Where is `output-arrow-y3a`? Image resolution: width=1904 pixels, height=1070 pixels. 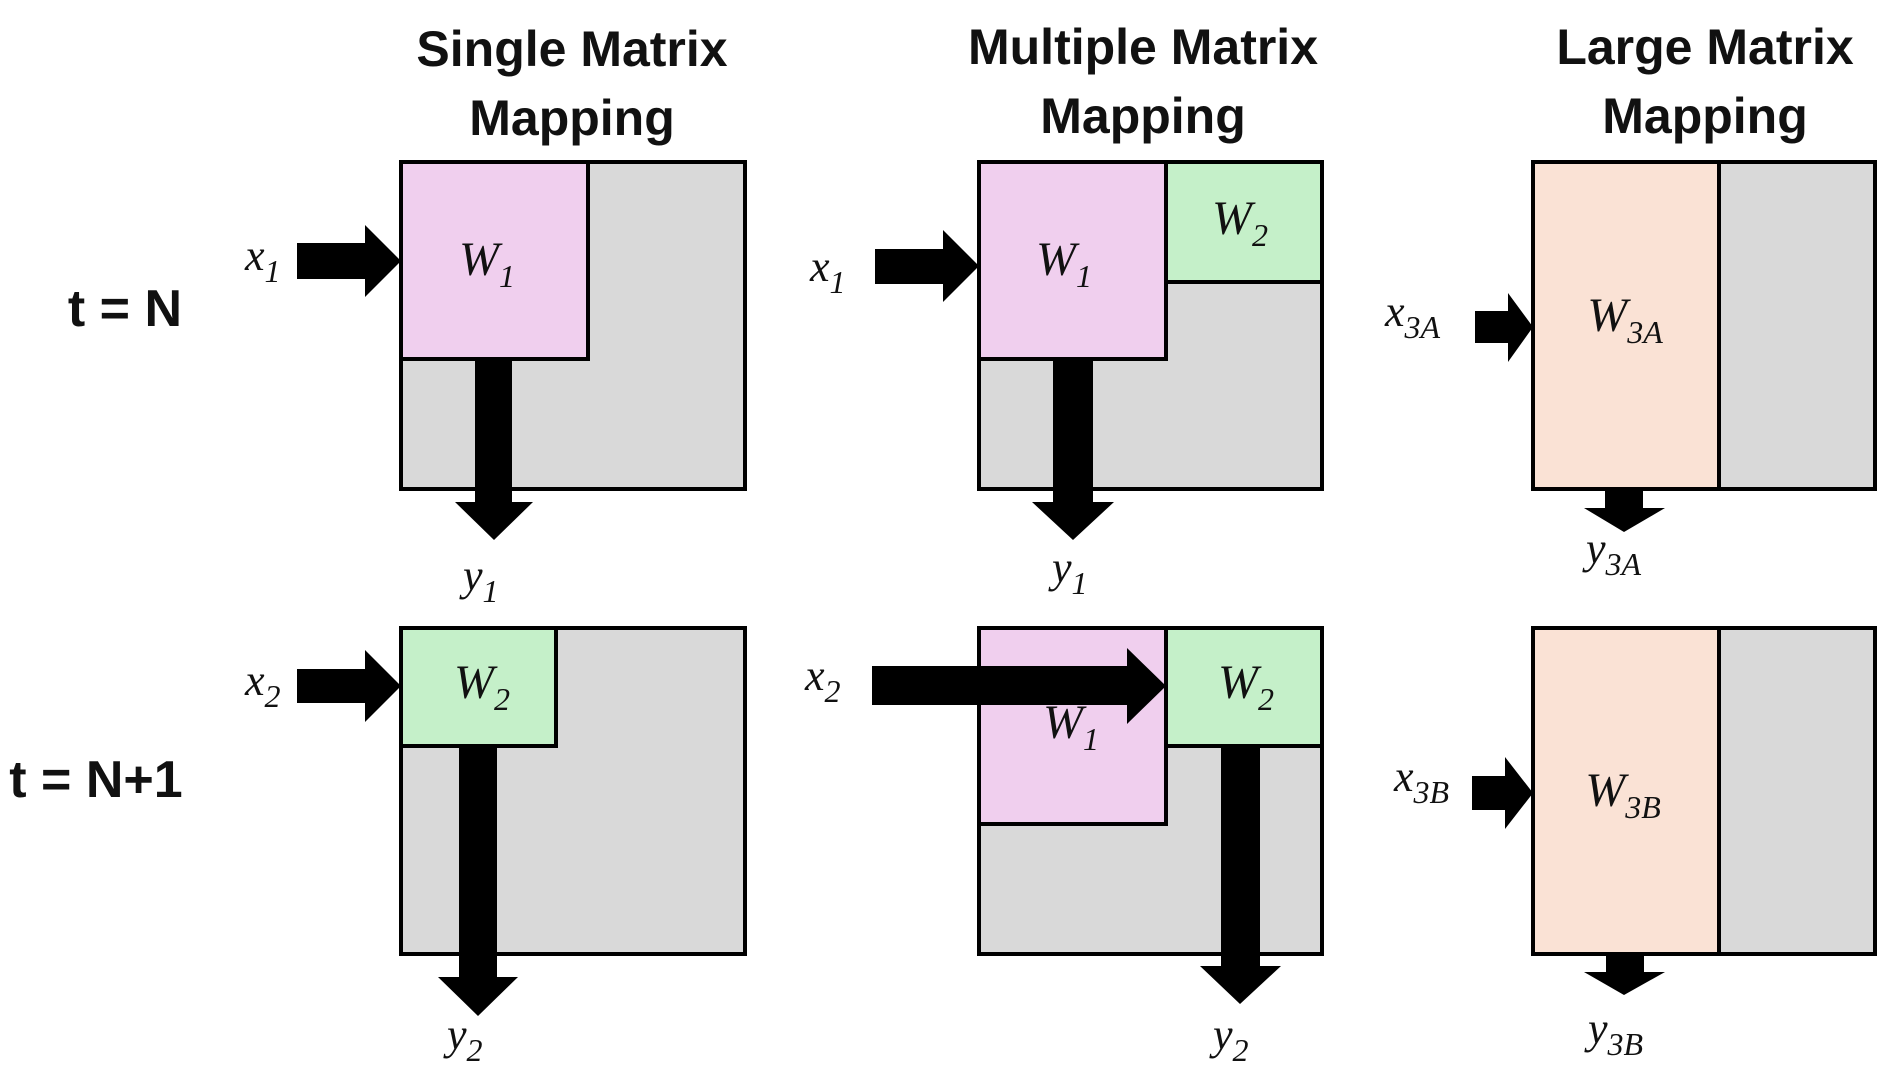
output-arrow-y3a is located at coordinates (1624, 510).